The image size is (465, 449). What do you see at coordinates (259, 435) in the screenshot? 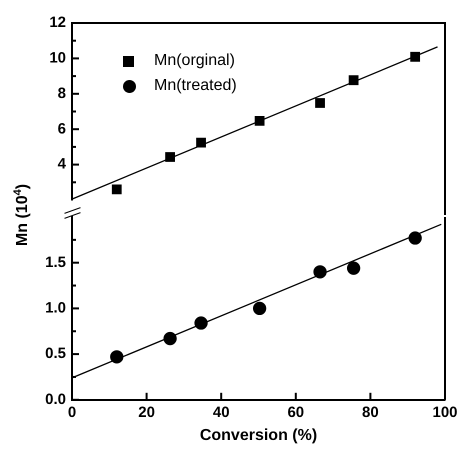
I see `x-axis-title: Conversion (%)` at bounding box center [259, 435].